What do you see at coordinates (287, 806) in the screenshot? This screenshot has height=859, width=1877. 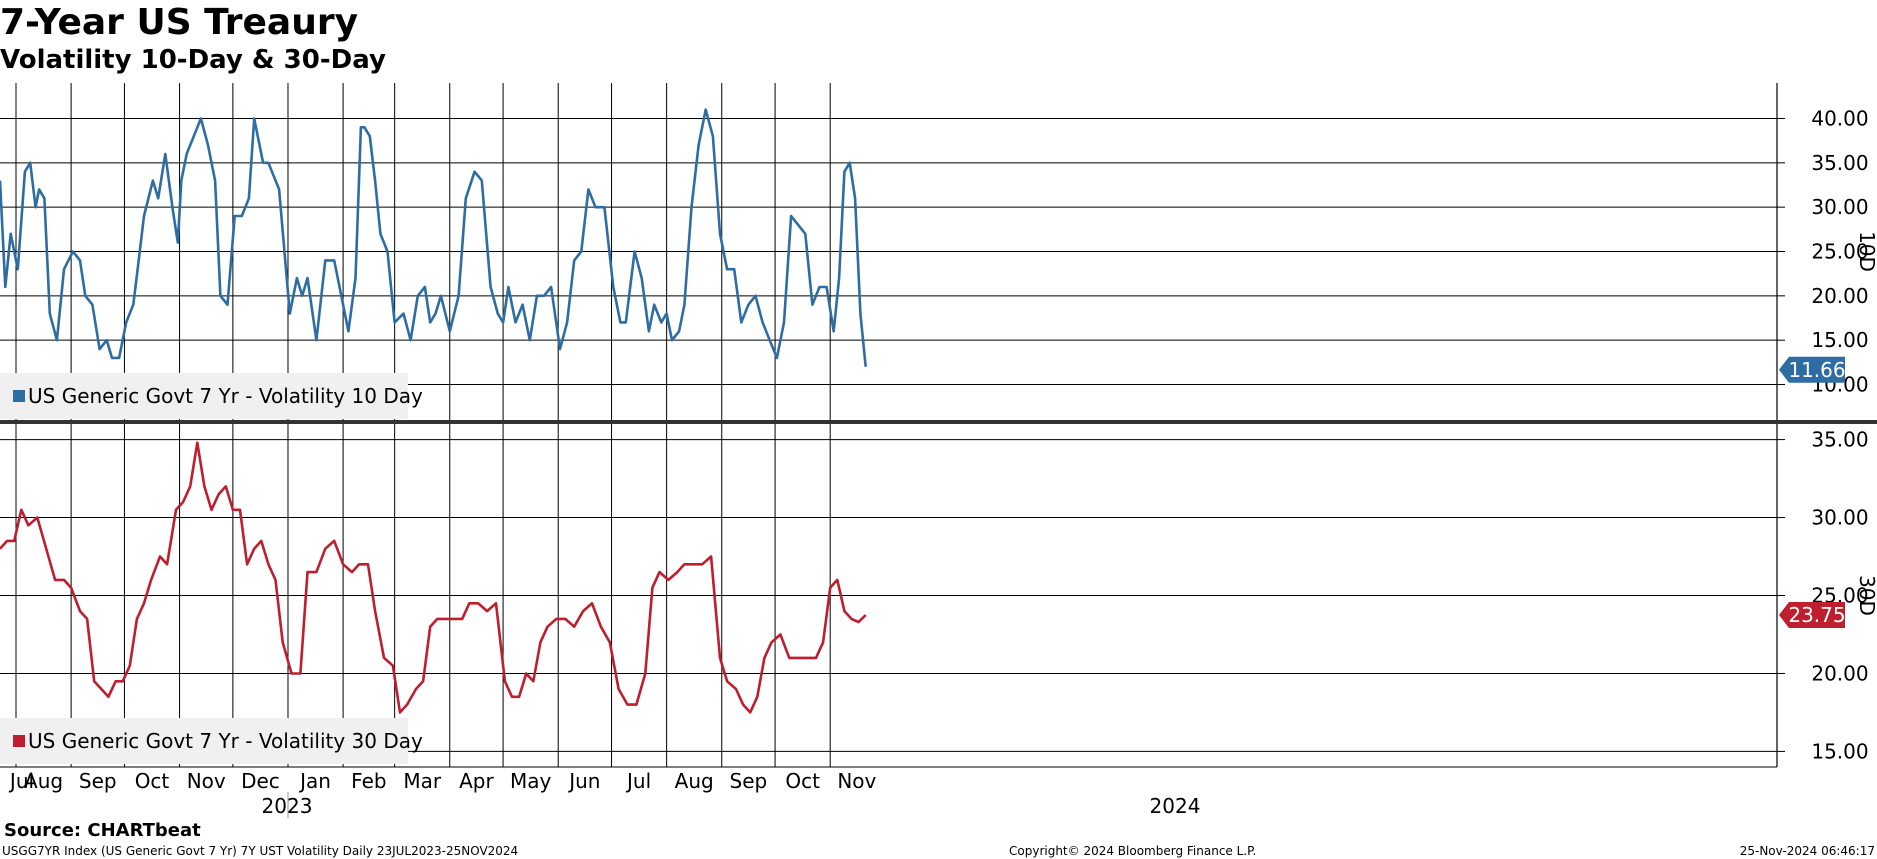 I see `year-label: 2023` at bounding box center [287, 806].